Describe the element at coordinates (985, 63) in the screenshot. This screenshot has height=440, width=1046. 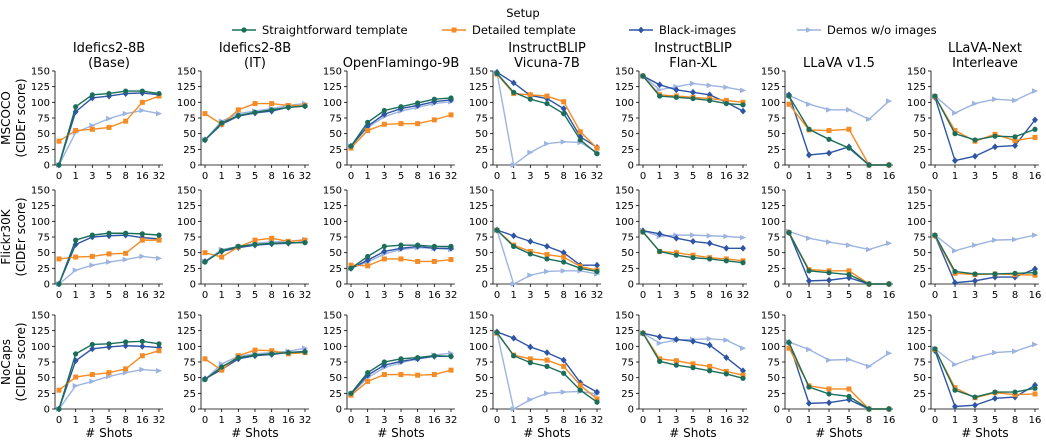
I see `column-title: Interleave` at that location.